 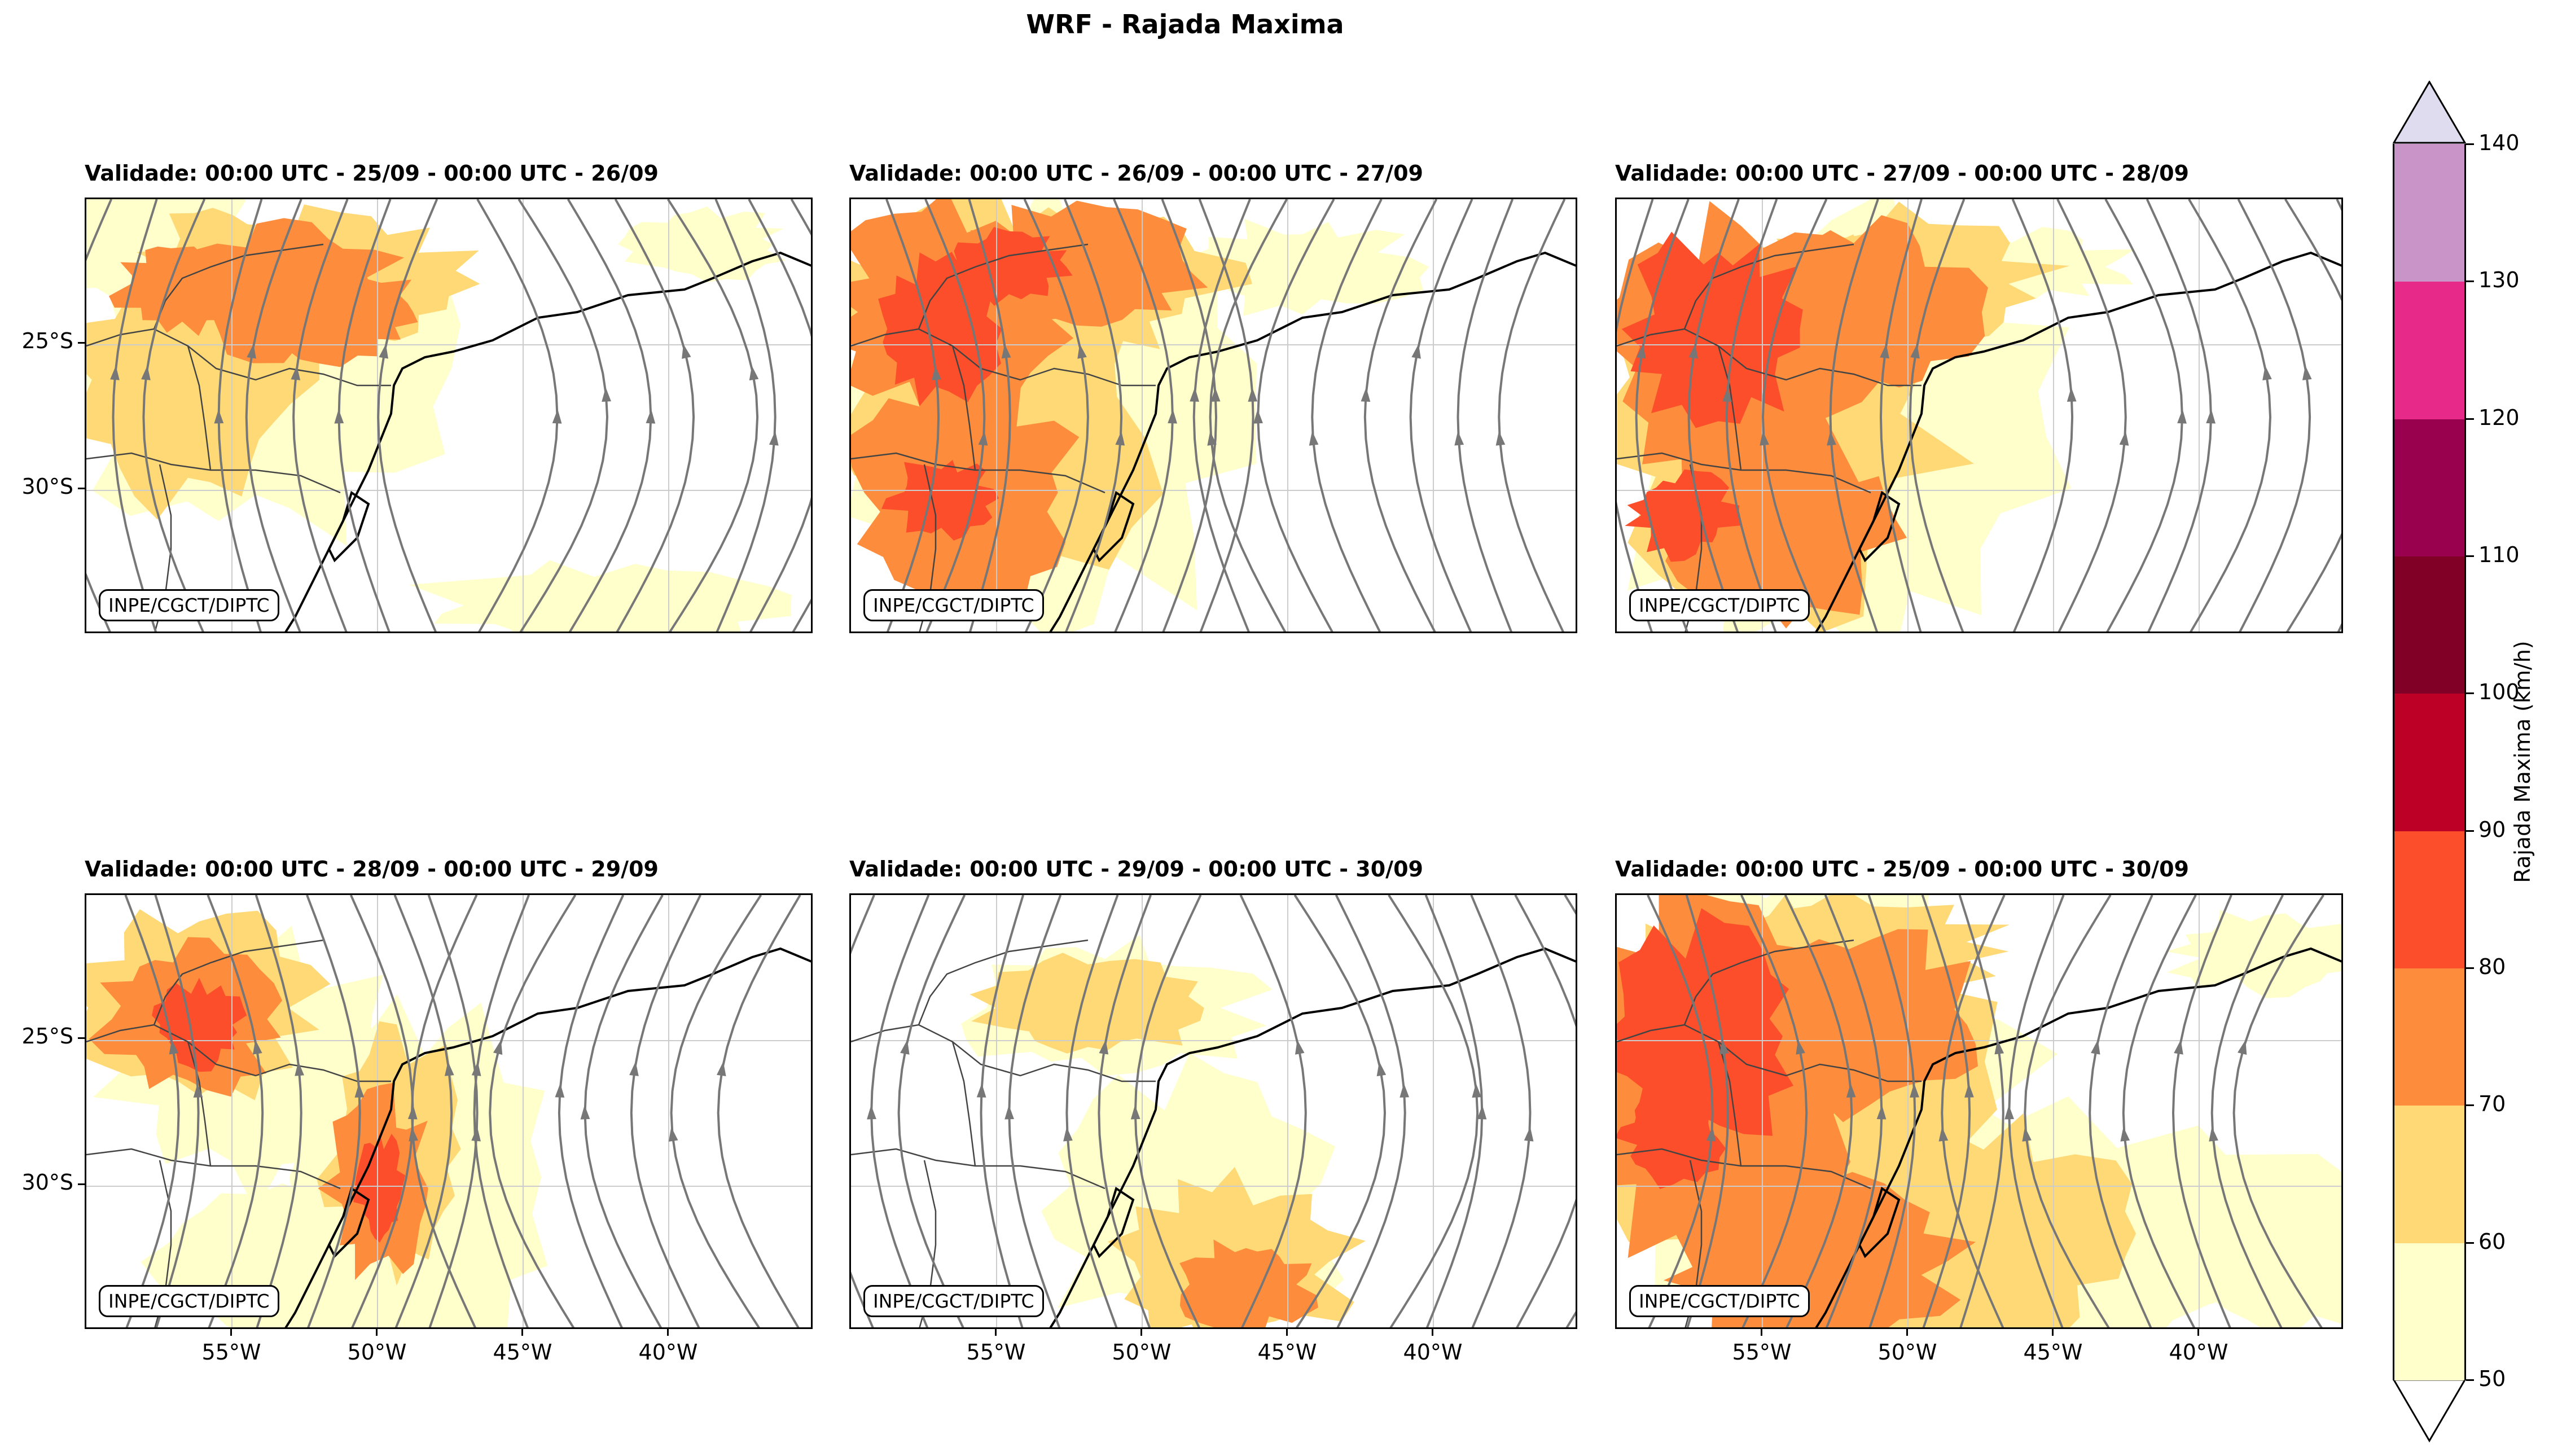 I want to click on map-panel-2: INPE/CGCT/DIPTC, so click(x=1213, y=416).